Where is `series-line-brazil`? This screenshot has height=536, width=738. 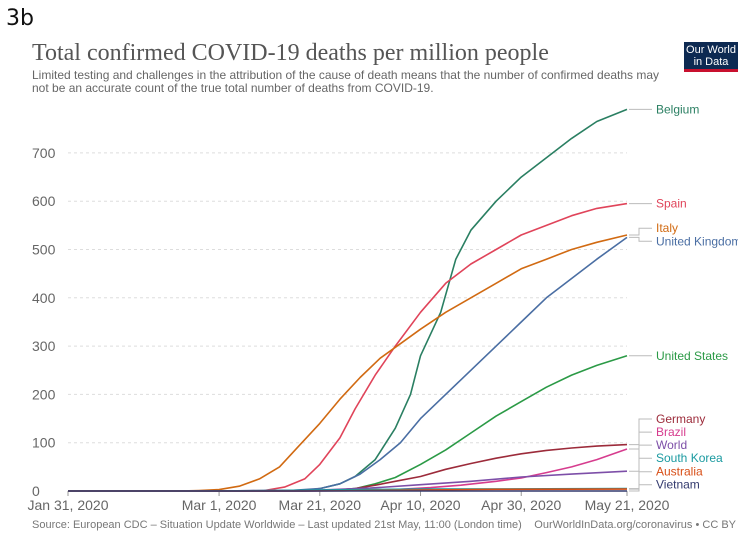 series-line-brazil is located at coordinates (348, 470).